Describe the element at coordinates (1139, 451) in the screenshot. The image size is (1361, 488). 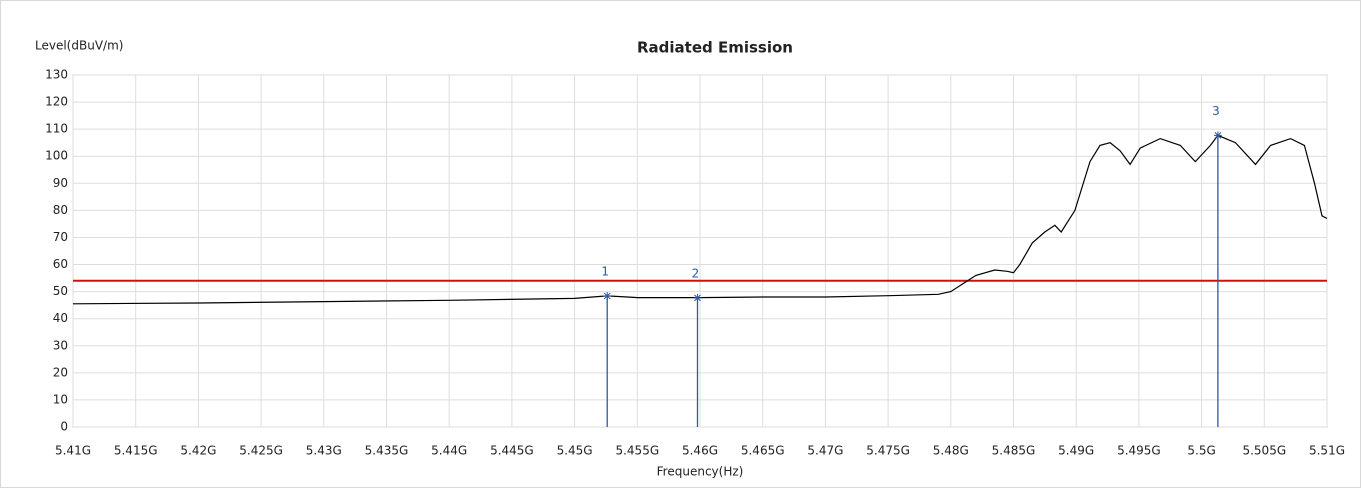
I see `x-tick-label: 5.495G` at that location.